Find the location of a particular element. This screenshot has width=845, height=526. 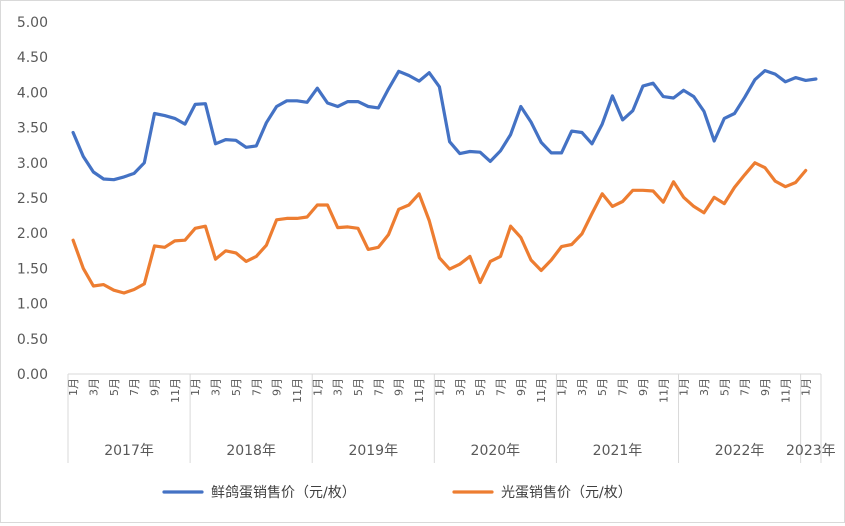

legend-label-1: 鲜鸽蛋销售价（元/枚） is located at coordinates (283, 492).